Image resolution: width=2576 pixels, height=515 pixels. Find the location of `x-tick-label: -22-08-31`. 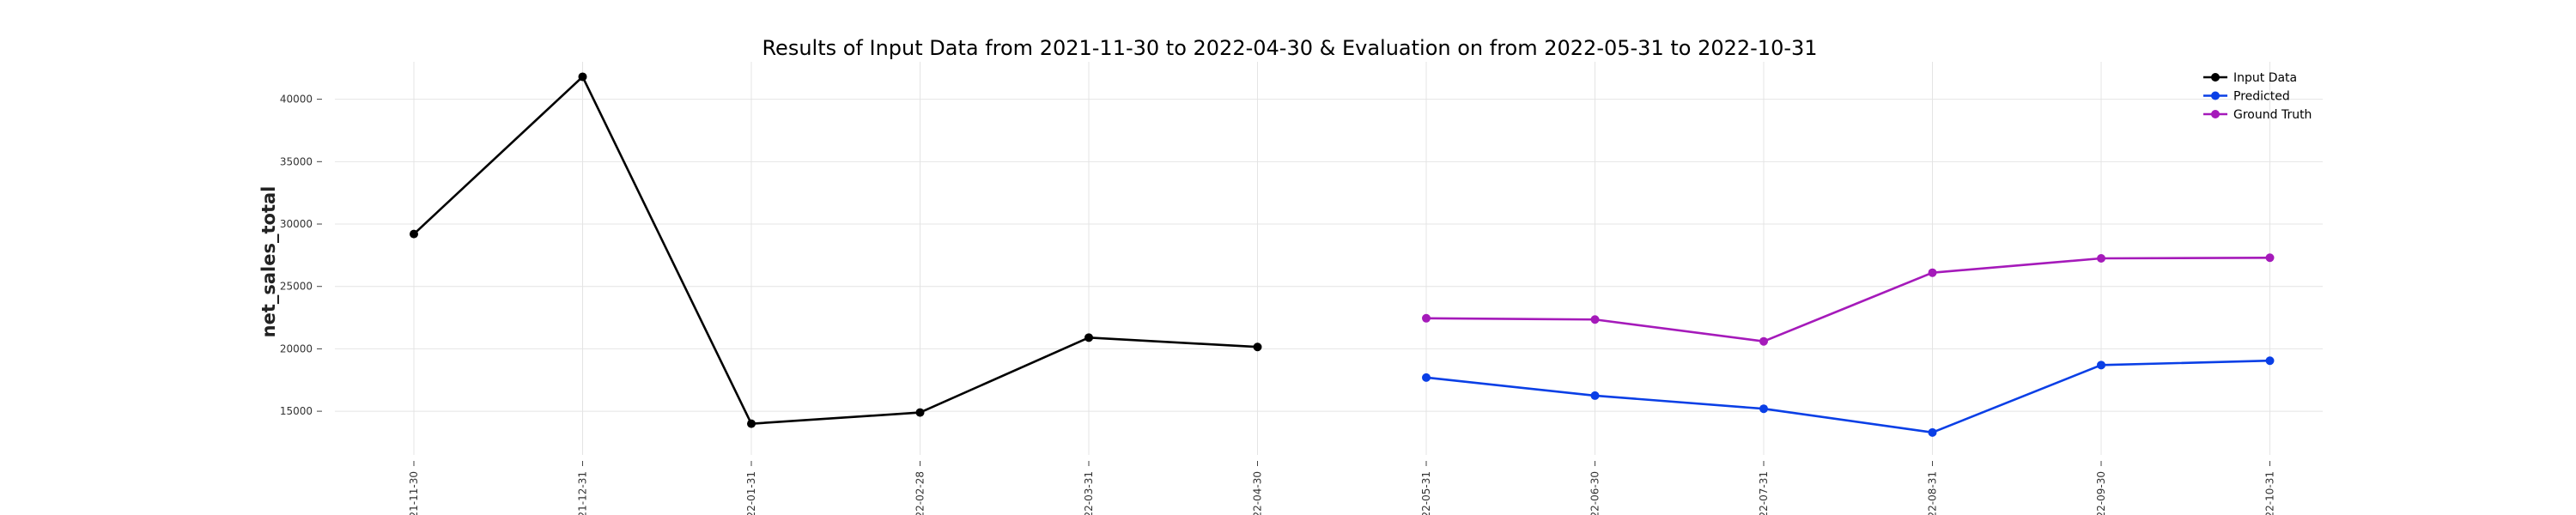

x-tick-label: -22-08-31 is located at coordinates (1933, 493).